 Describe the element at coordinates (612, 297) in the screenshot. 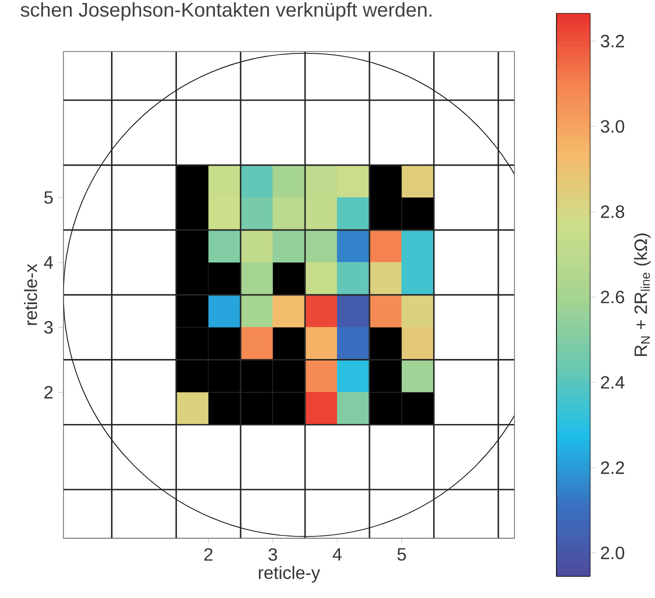

I see `color-bar-label: 2.6` at that location.